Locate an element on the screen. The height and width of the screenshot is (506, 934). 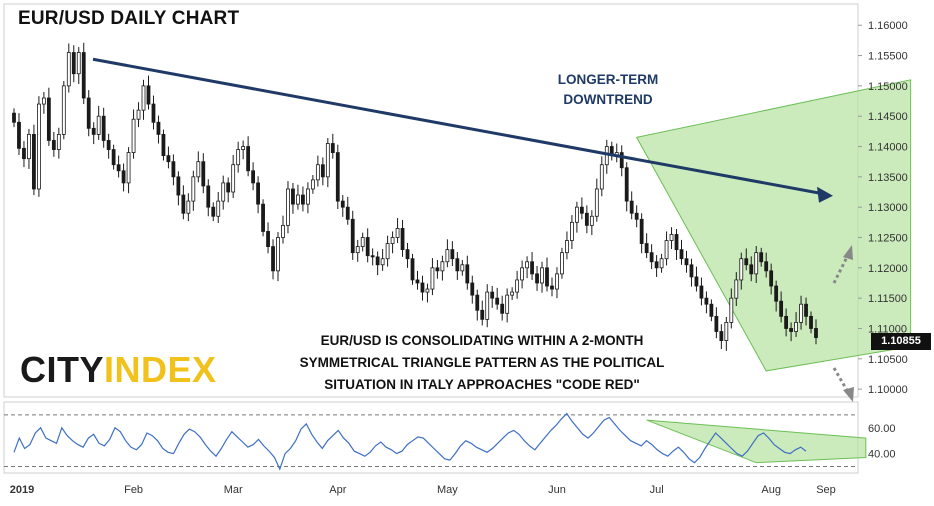
y-tick-label: 1.13000 is located at coordinates (888, 208).